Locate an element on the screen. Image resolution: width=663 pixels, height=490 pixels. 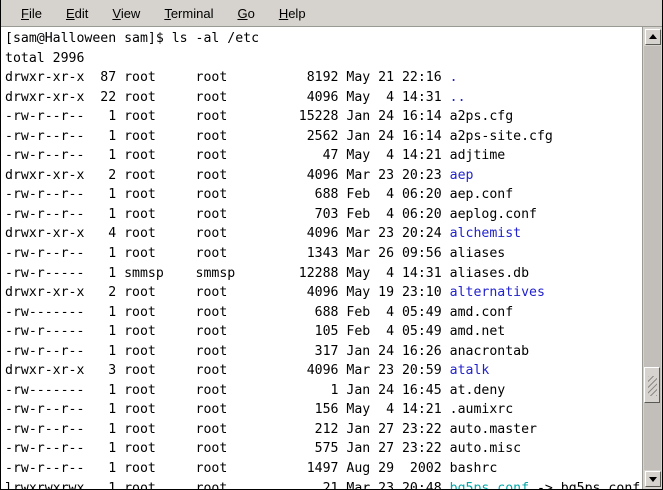
listing-meta: -rw------- 1 root root 1 Jan 24 16:45 is located at coordinates (227, 390).